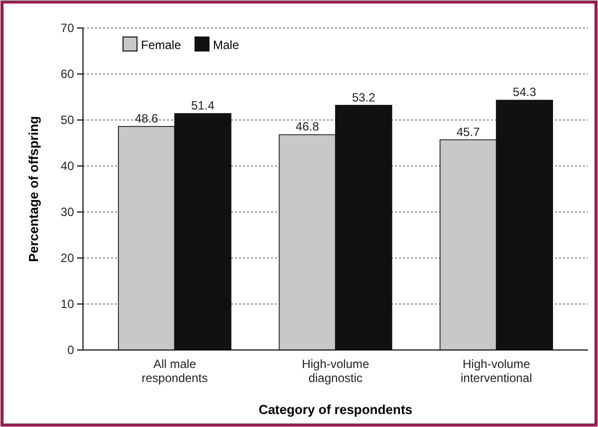  Describe the element at coordinates (67, 73) in the screenshot. I see `y-tick-label: 60` at that location.